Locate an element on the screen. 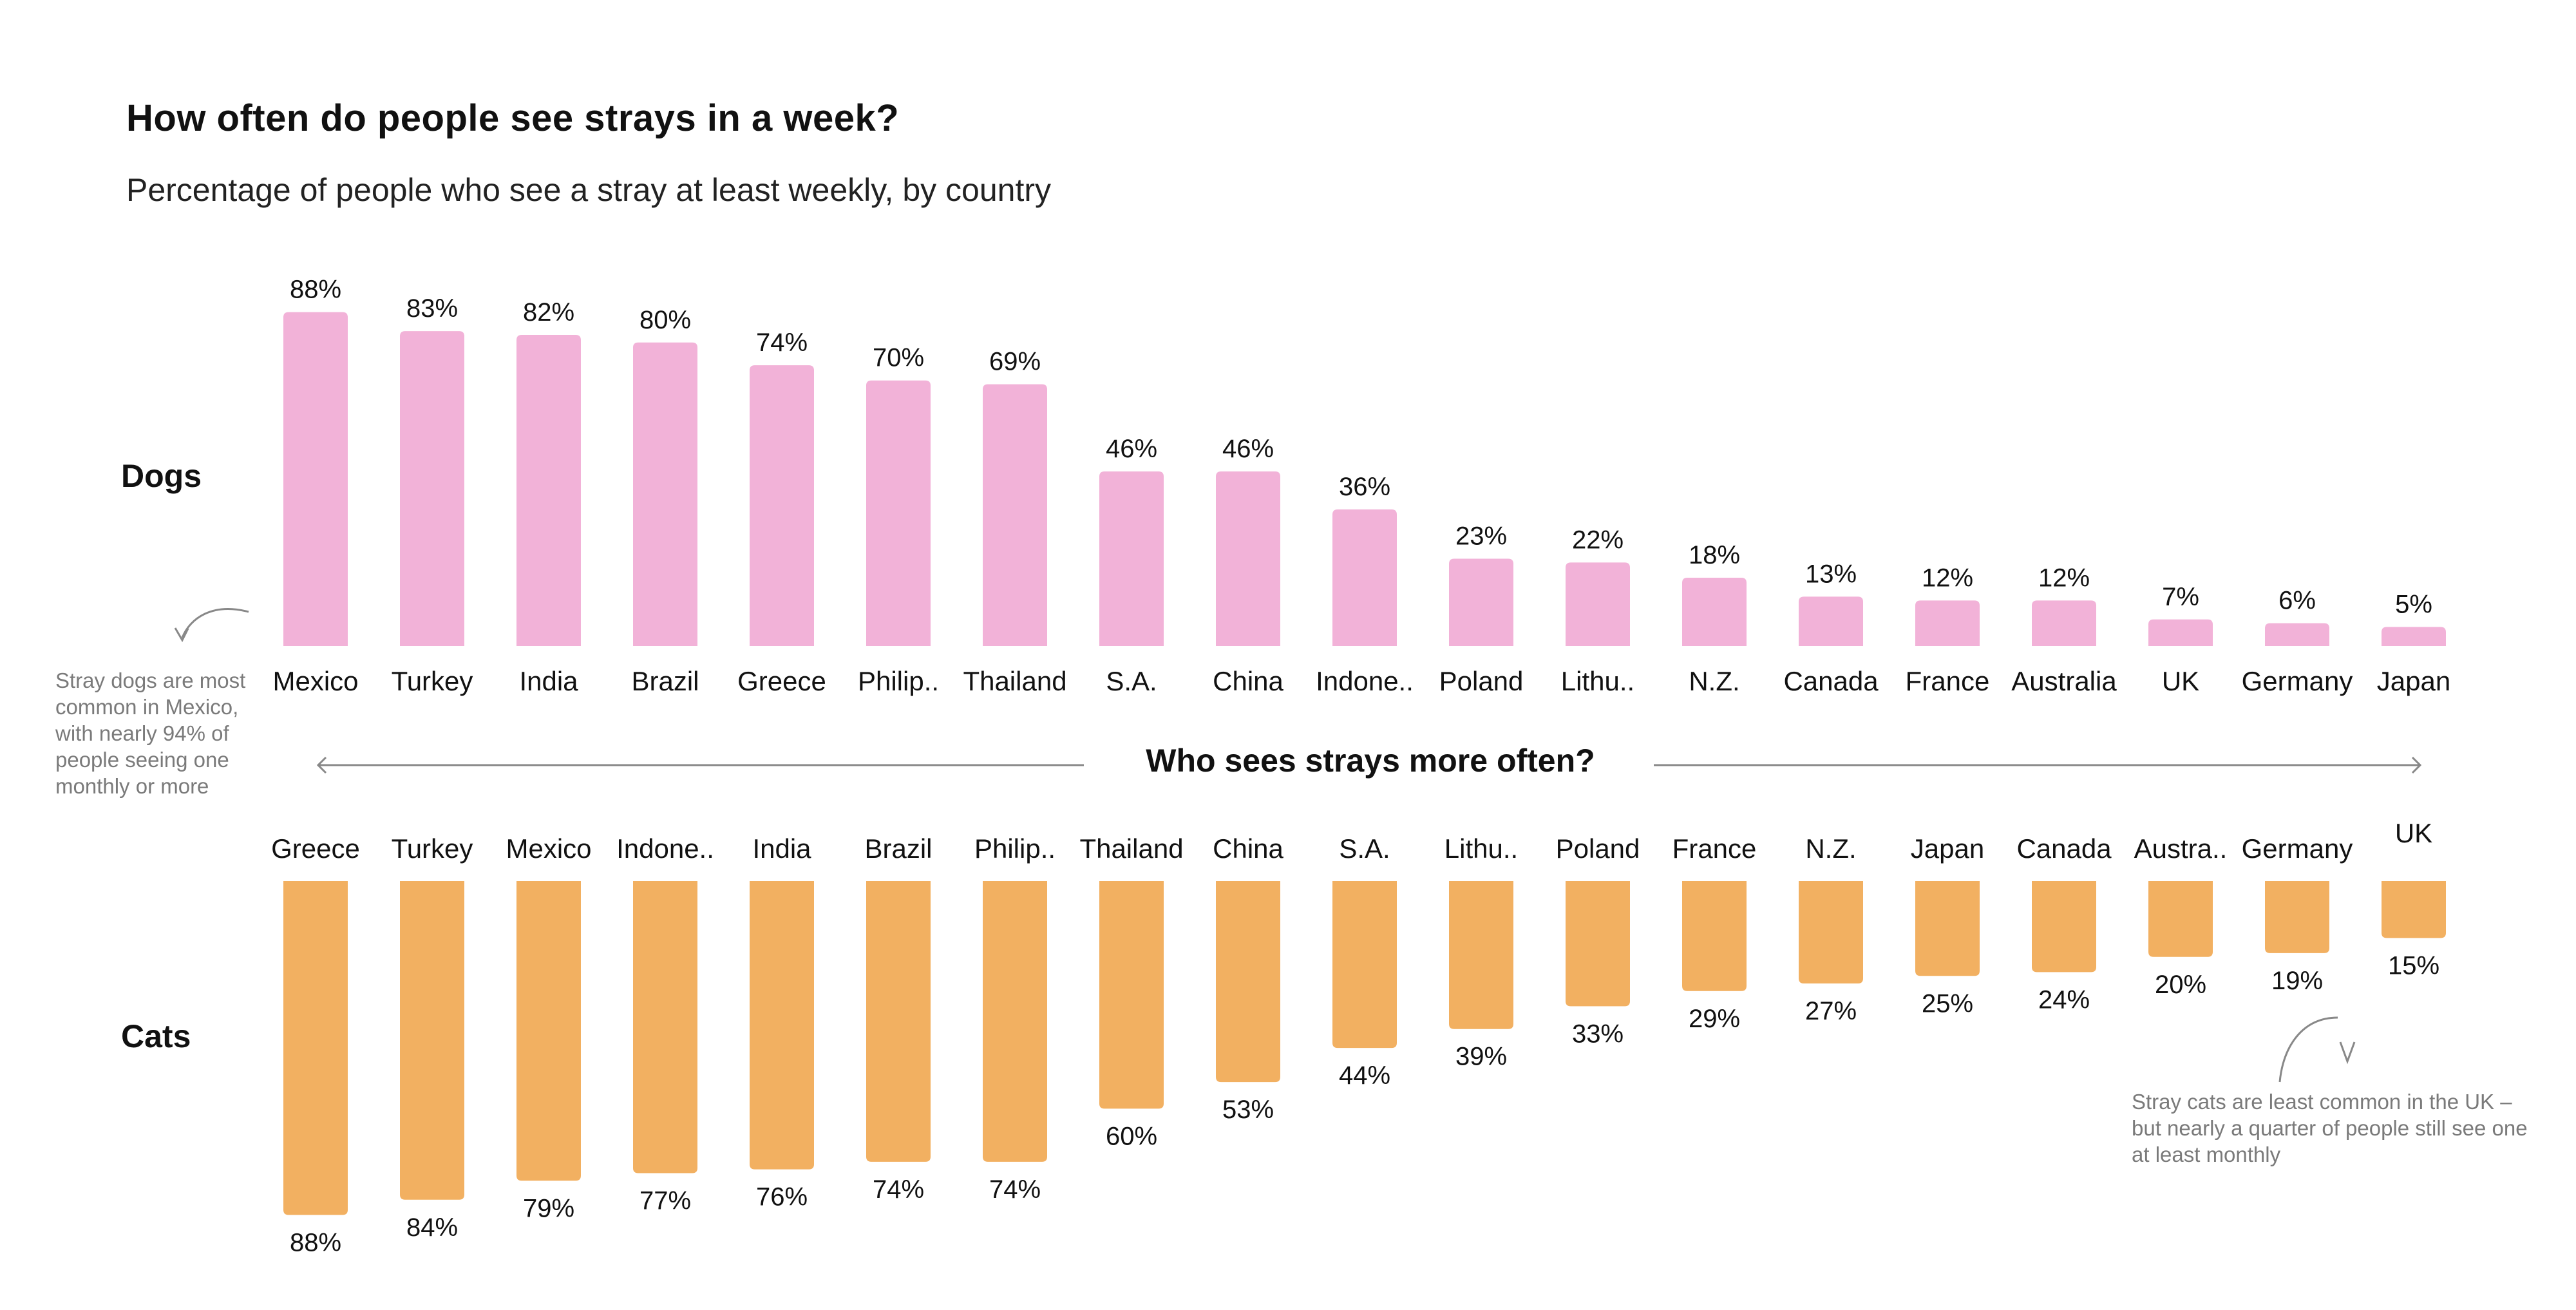 The image size is (2576, 1310). category-label-cats: Germany is located at coordinates (2297, 848).